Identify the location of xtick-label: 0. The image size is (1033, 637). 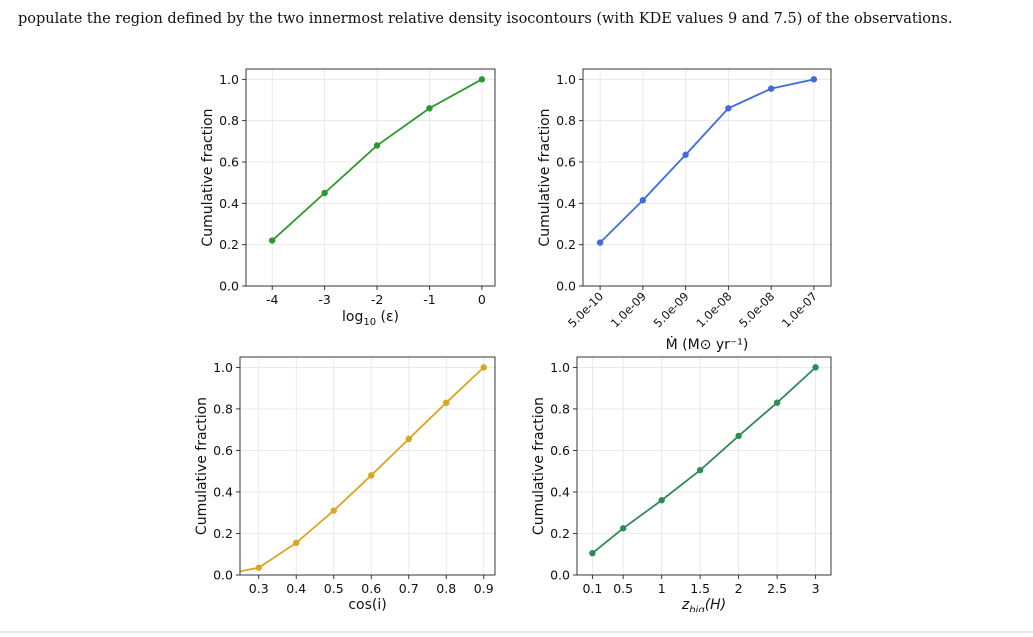
(482, 299).